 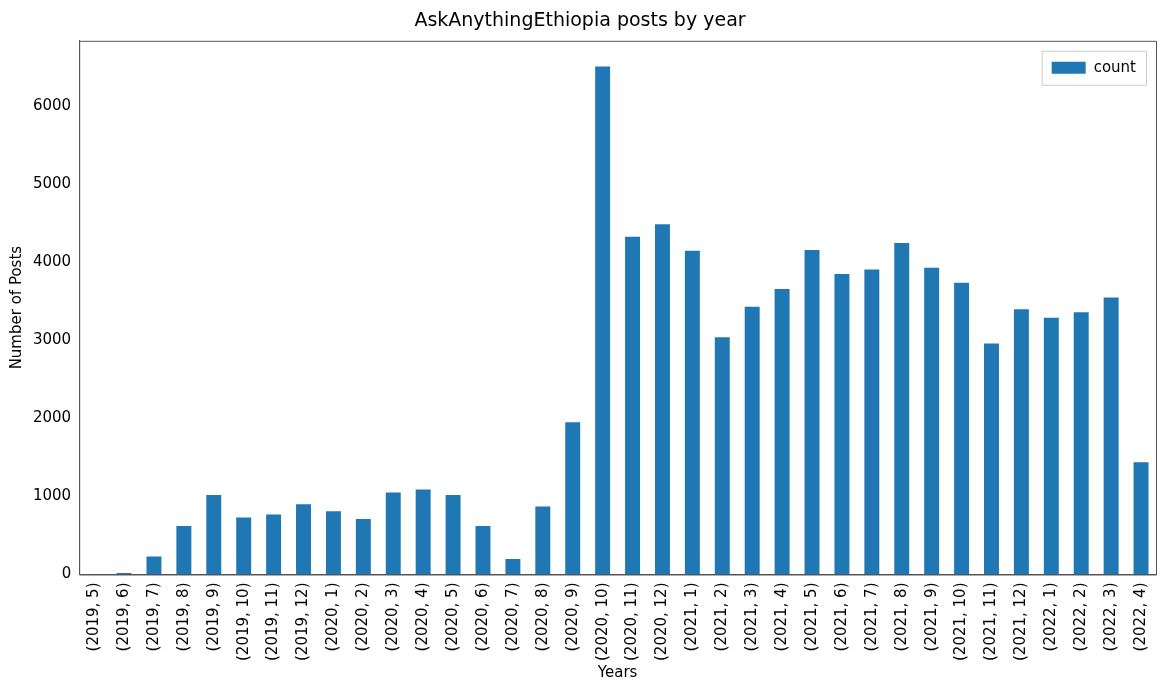 What do you see at coordinates (52, 417) in the screenshot?
I see `y-tick-label: 2000` at bounding box center [52, 417].